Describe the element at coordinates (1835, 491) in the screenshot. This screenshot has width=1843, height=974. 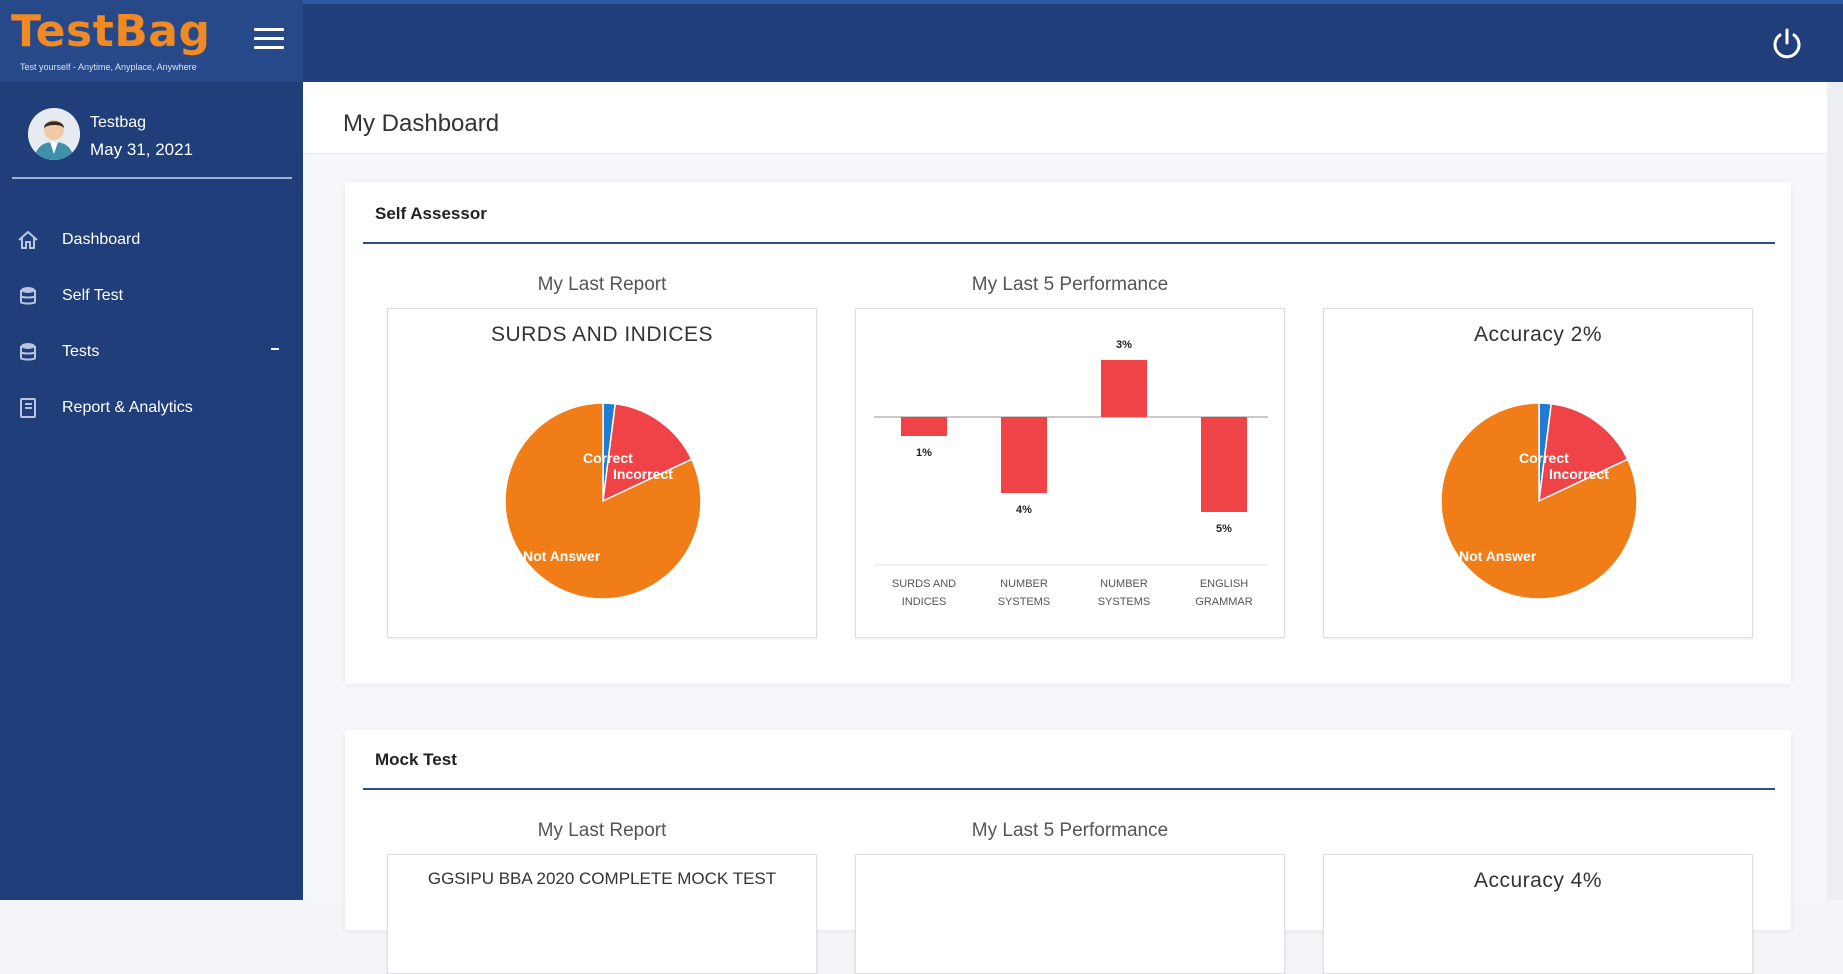
I see `scrollbar` at that location.